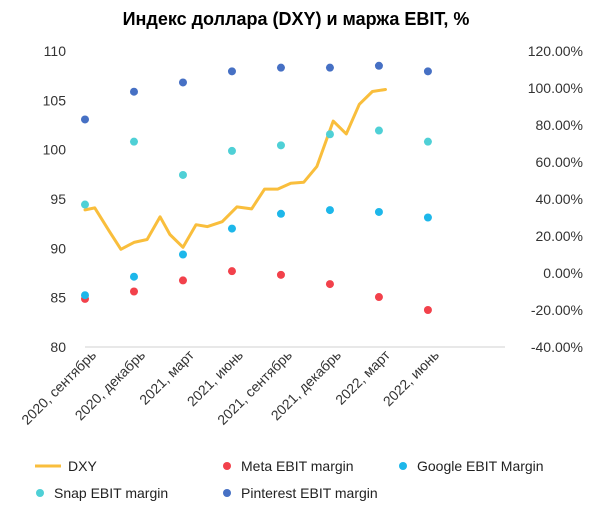  I want to click on legend-label: Meta EBIT margin, so click(297, 466).